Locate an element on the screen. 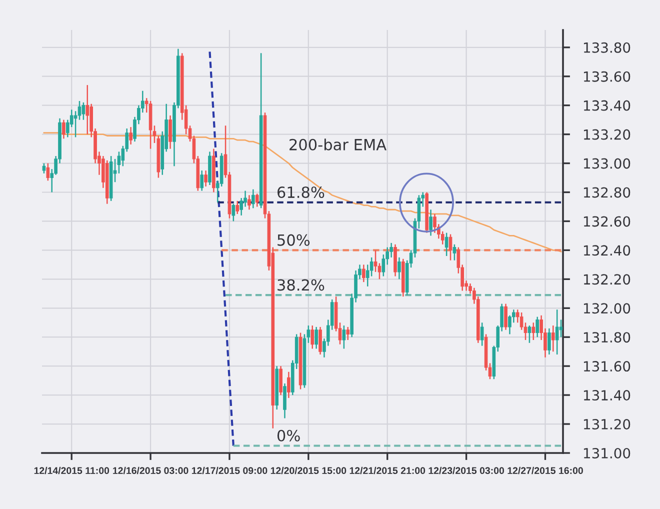 The image size is (660, 509). line-series is located at coordinates (221, 248).